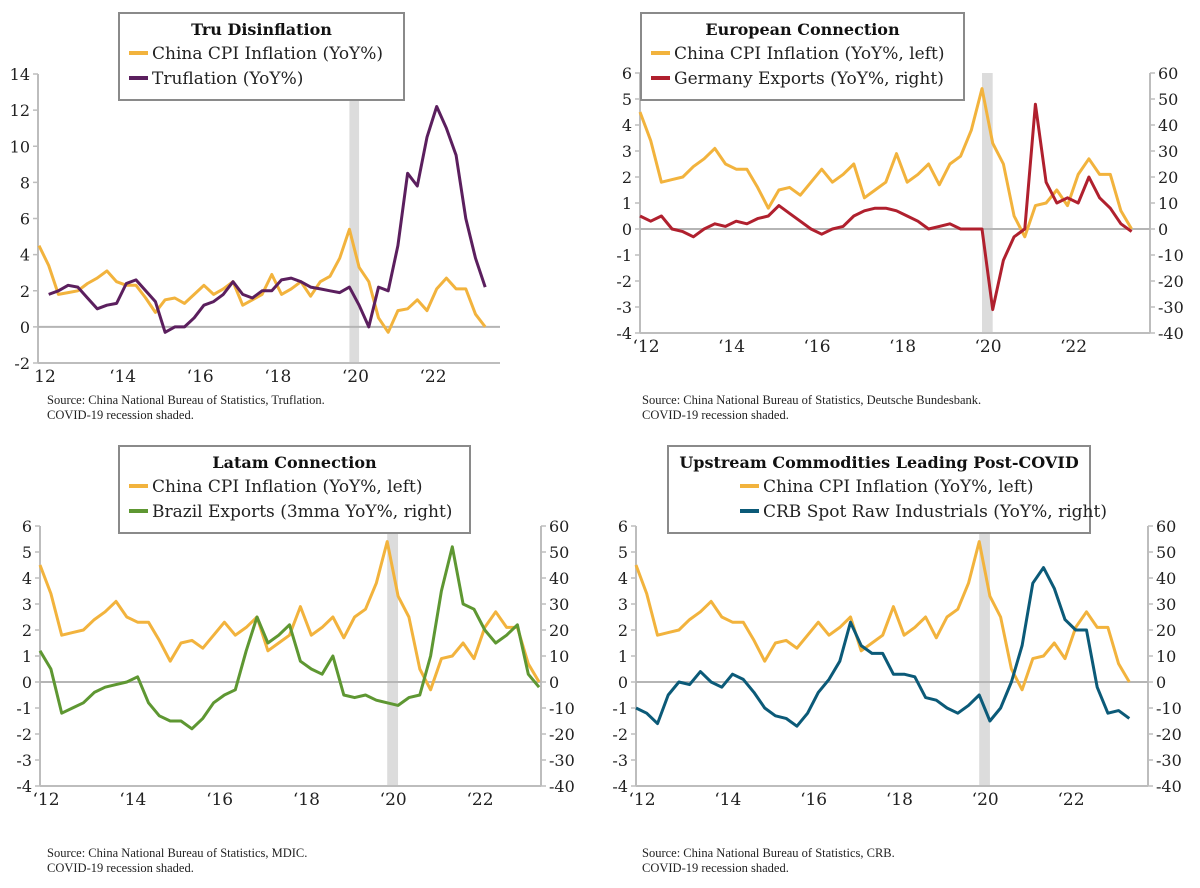 Image resolution: width=1200 pixels, height=888 pixels. What do you see at coordinates (1161, 682) in the screenshot?
I see `right-tick-label: 0` at bounding box center [1161, 682].